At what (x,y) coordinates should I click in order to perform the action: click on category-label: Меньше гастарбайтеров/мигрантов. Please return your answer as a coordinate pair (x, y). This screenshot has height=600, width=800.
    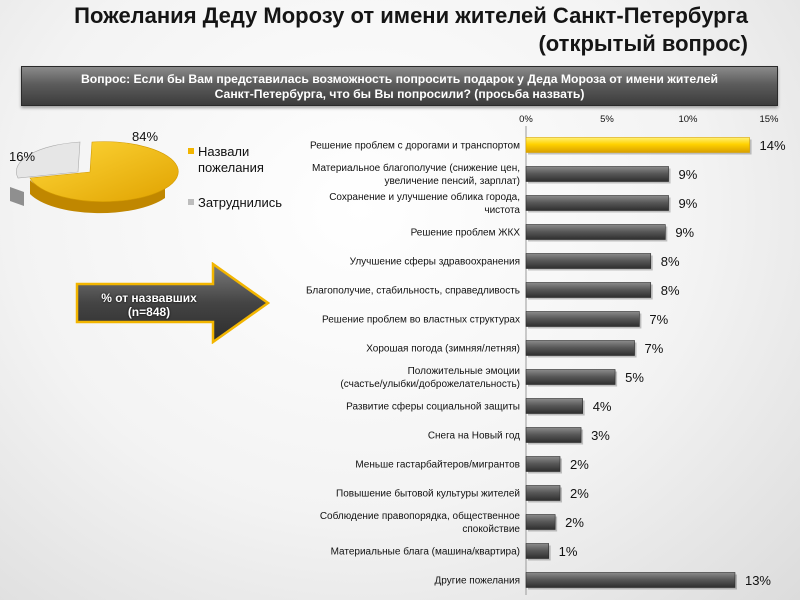
    Looking at the image, I should click on (437, 465).